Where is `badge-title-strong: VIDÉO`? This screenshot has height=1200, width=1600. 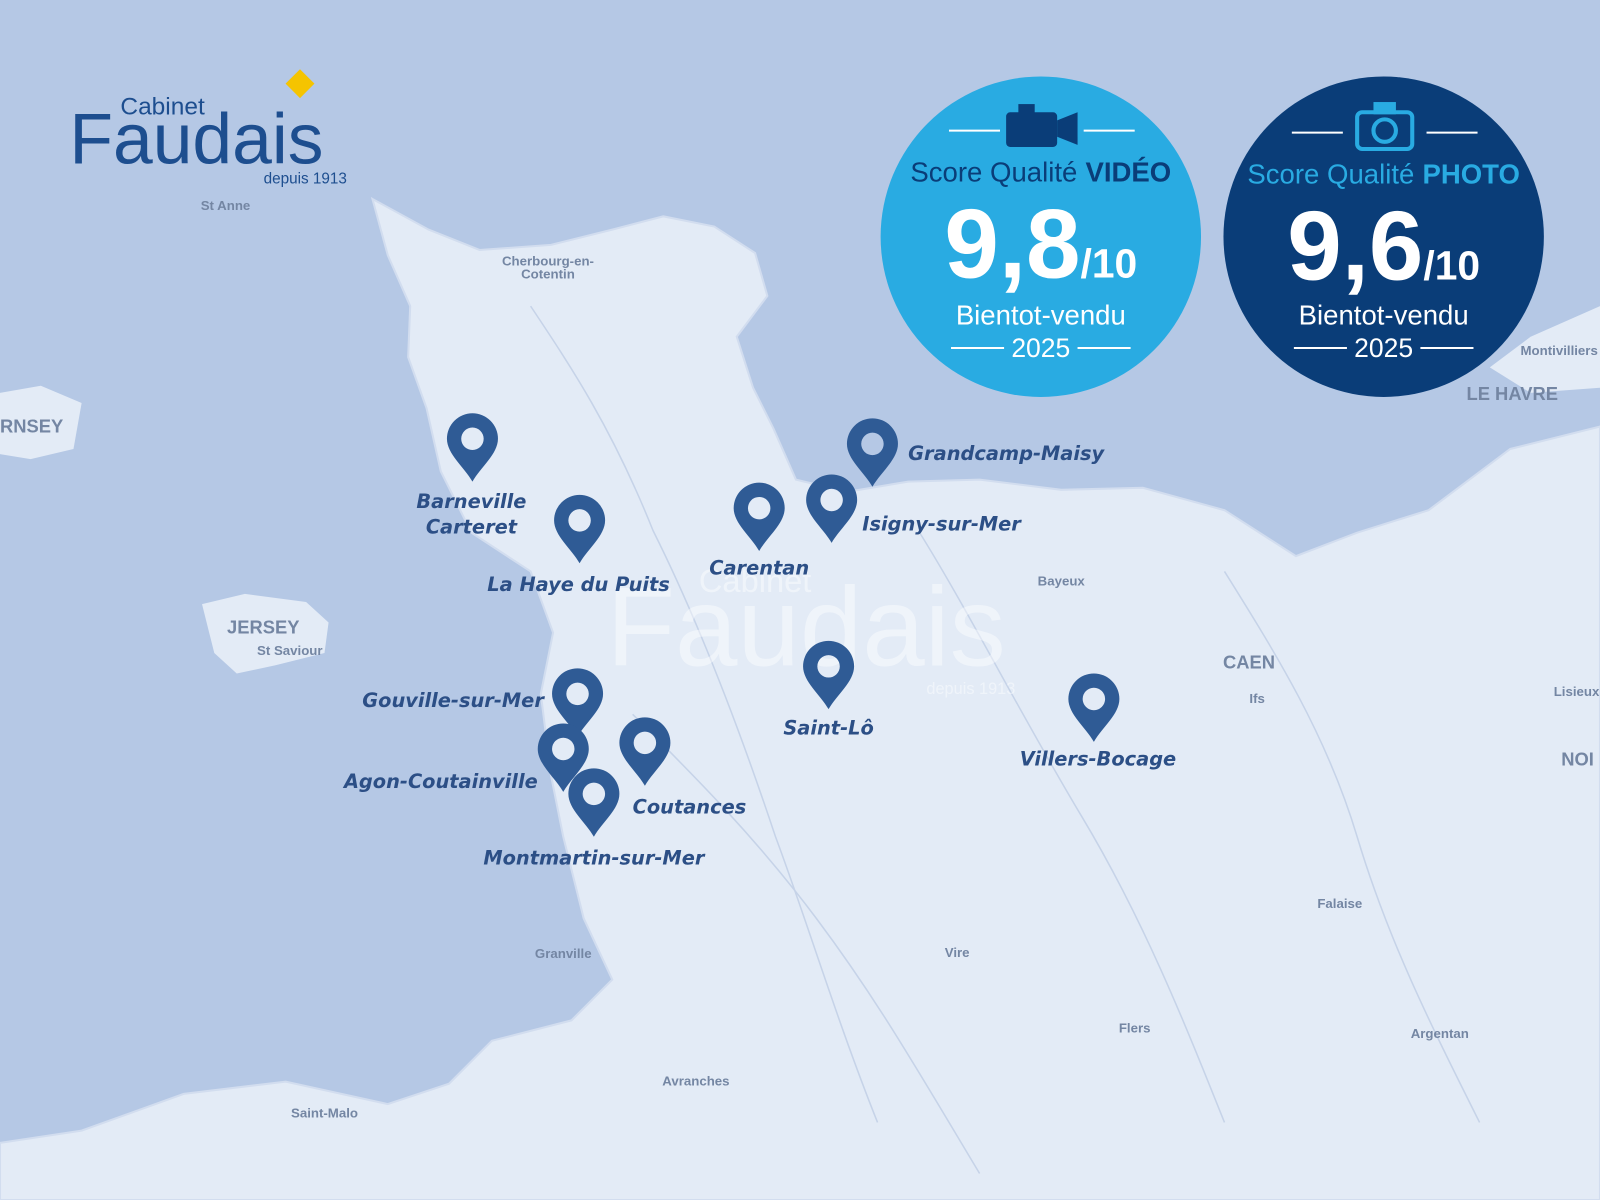 badge-title-strong: VIDÉO is located at coordinates (1128, 172).